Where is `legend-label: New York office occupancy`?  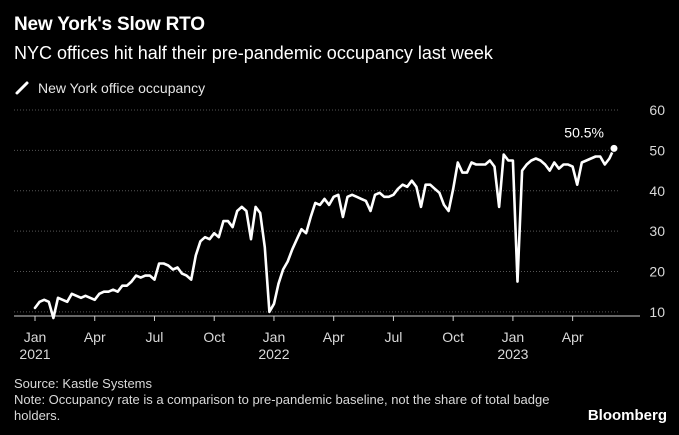 legend-label: New York office occupancy is located at coordinates (122, 88).